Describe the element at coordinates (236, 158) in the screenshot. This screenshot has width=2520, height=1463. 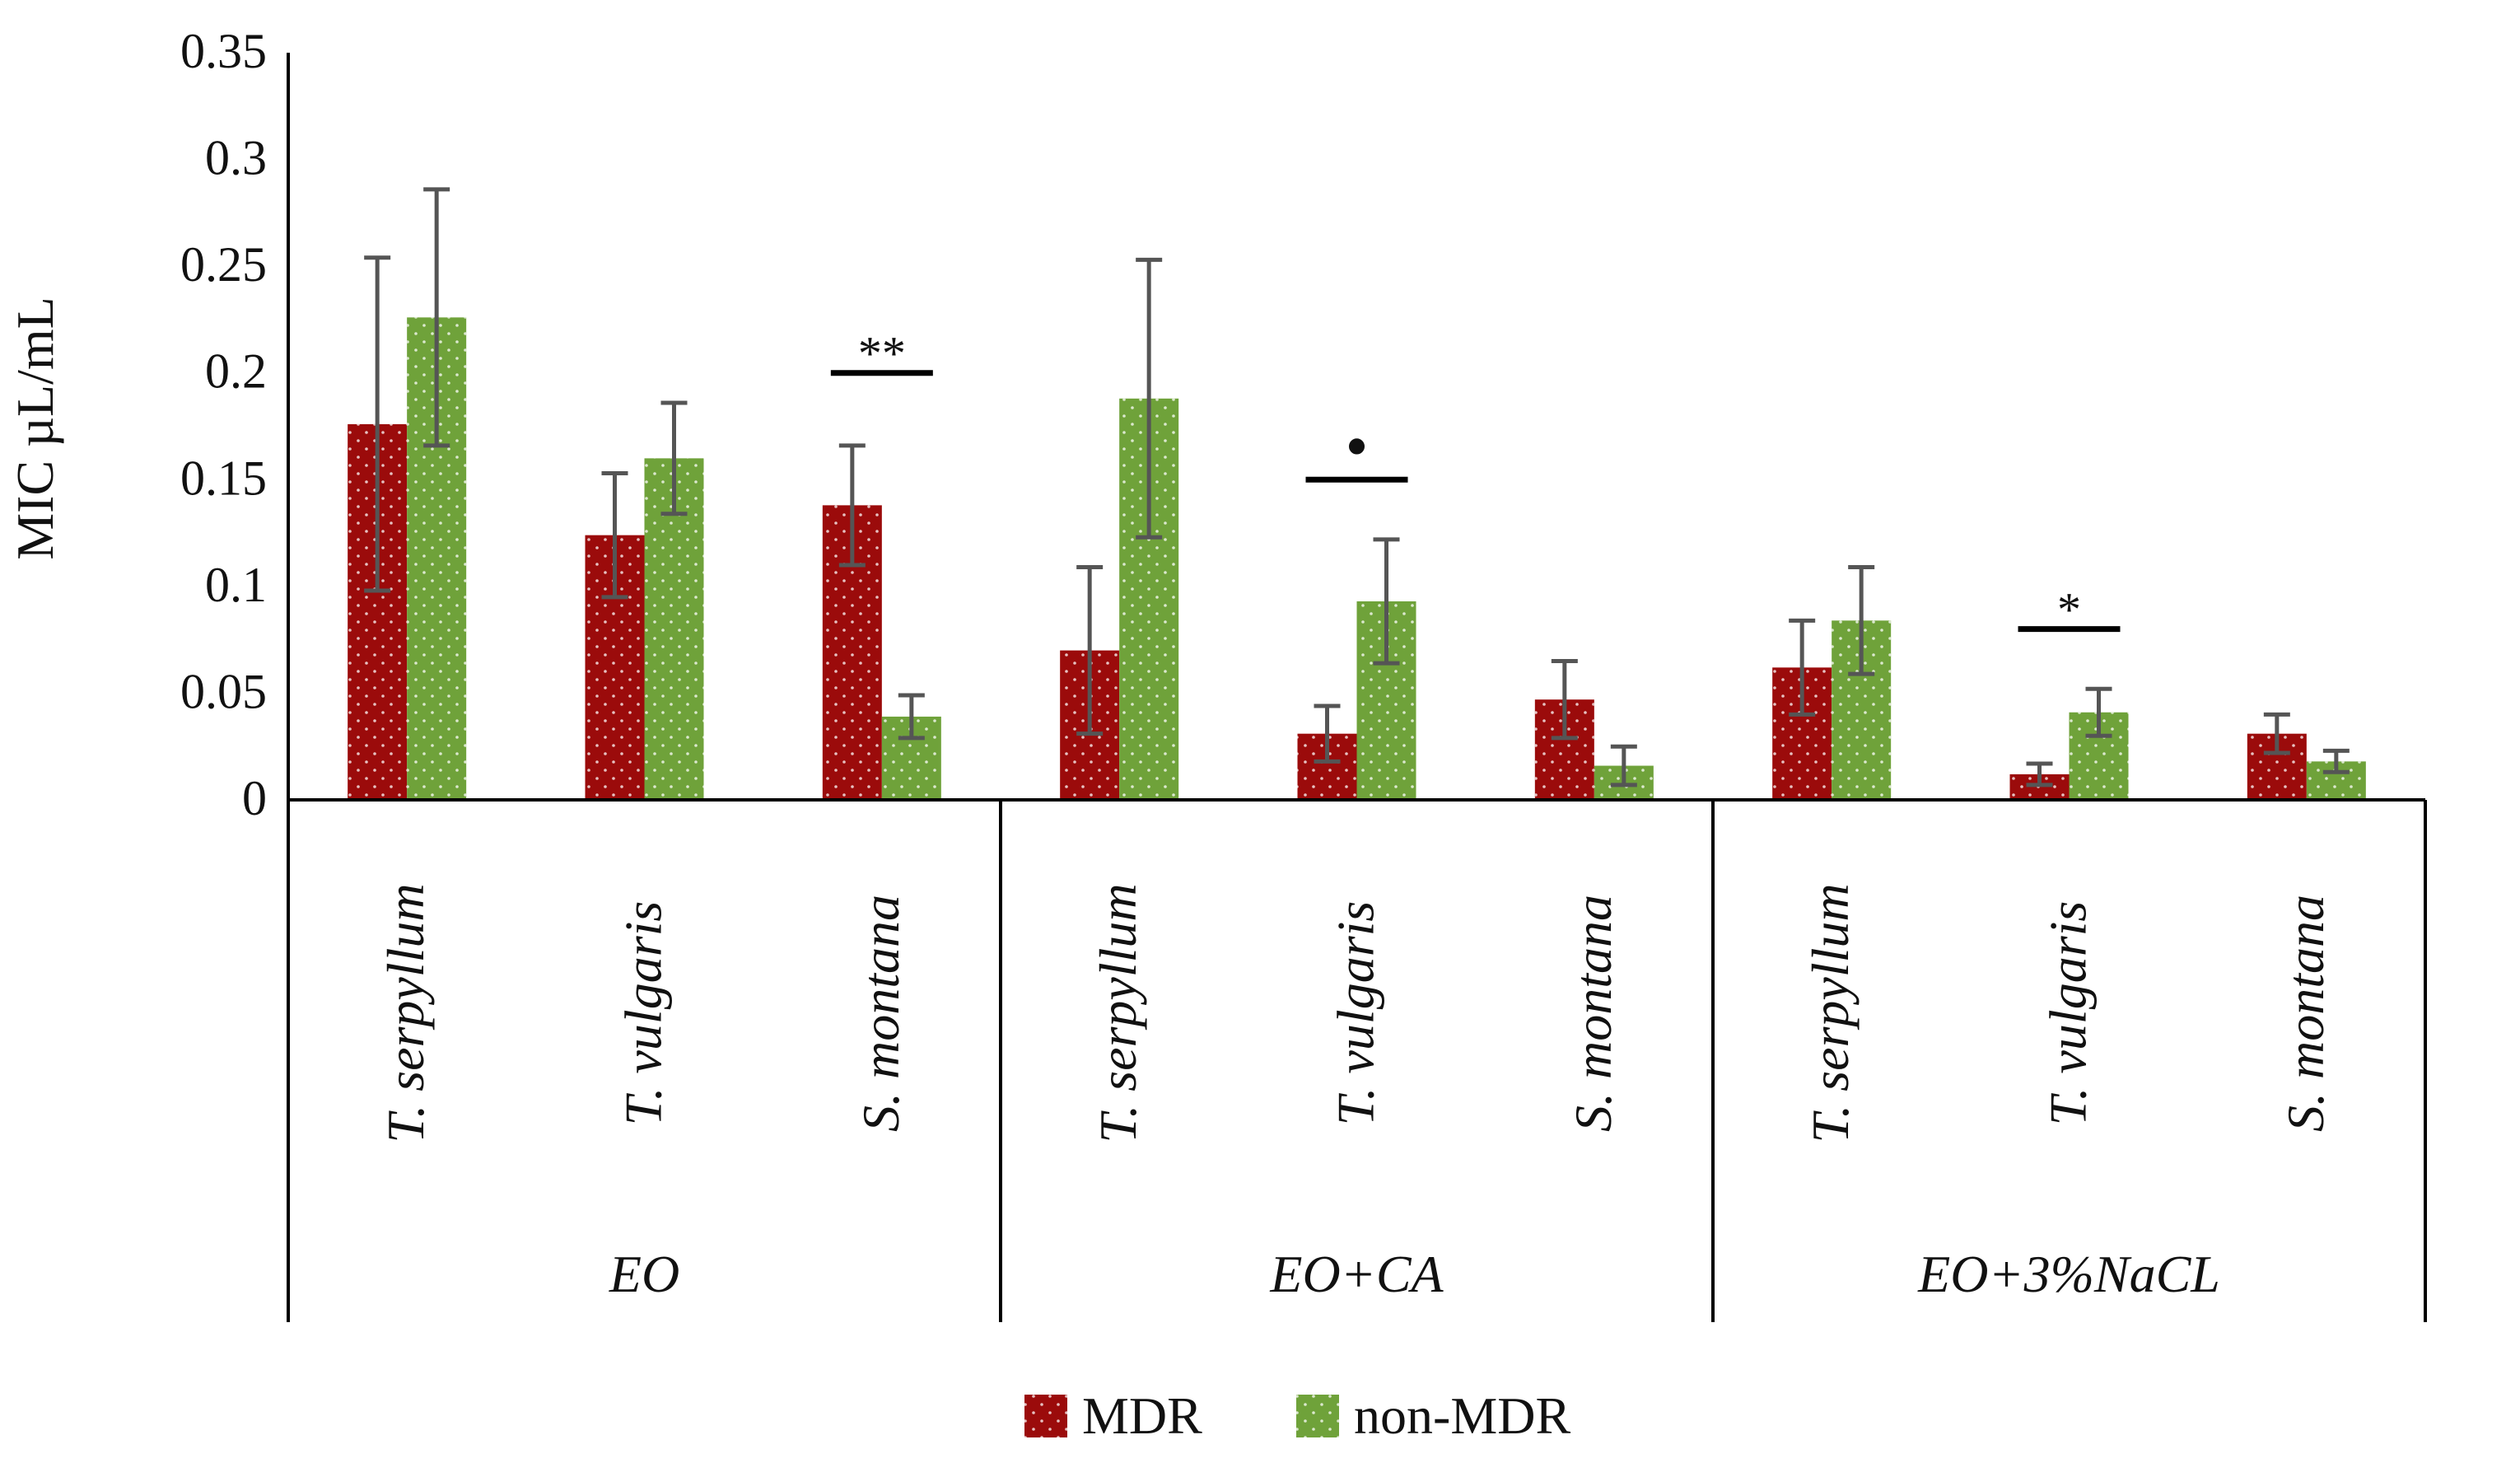
I see `y-tick-label: 0.3` at that location.